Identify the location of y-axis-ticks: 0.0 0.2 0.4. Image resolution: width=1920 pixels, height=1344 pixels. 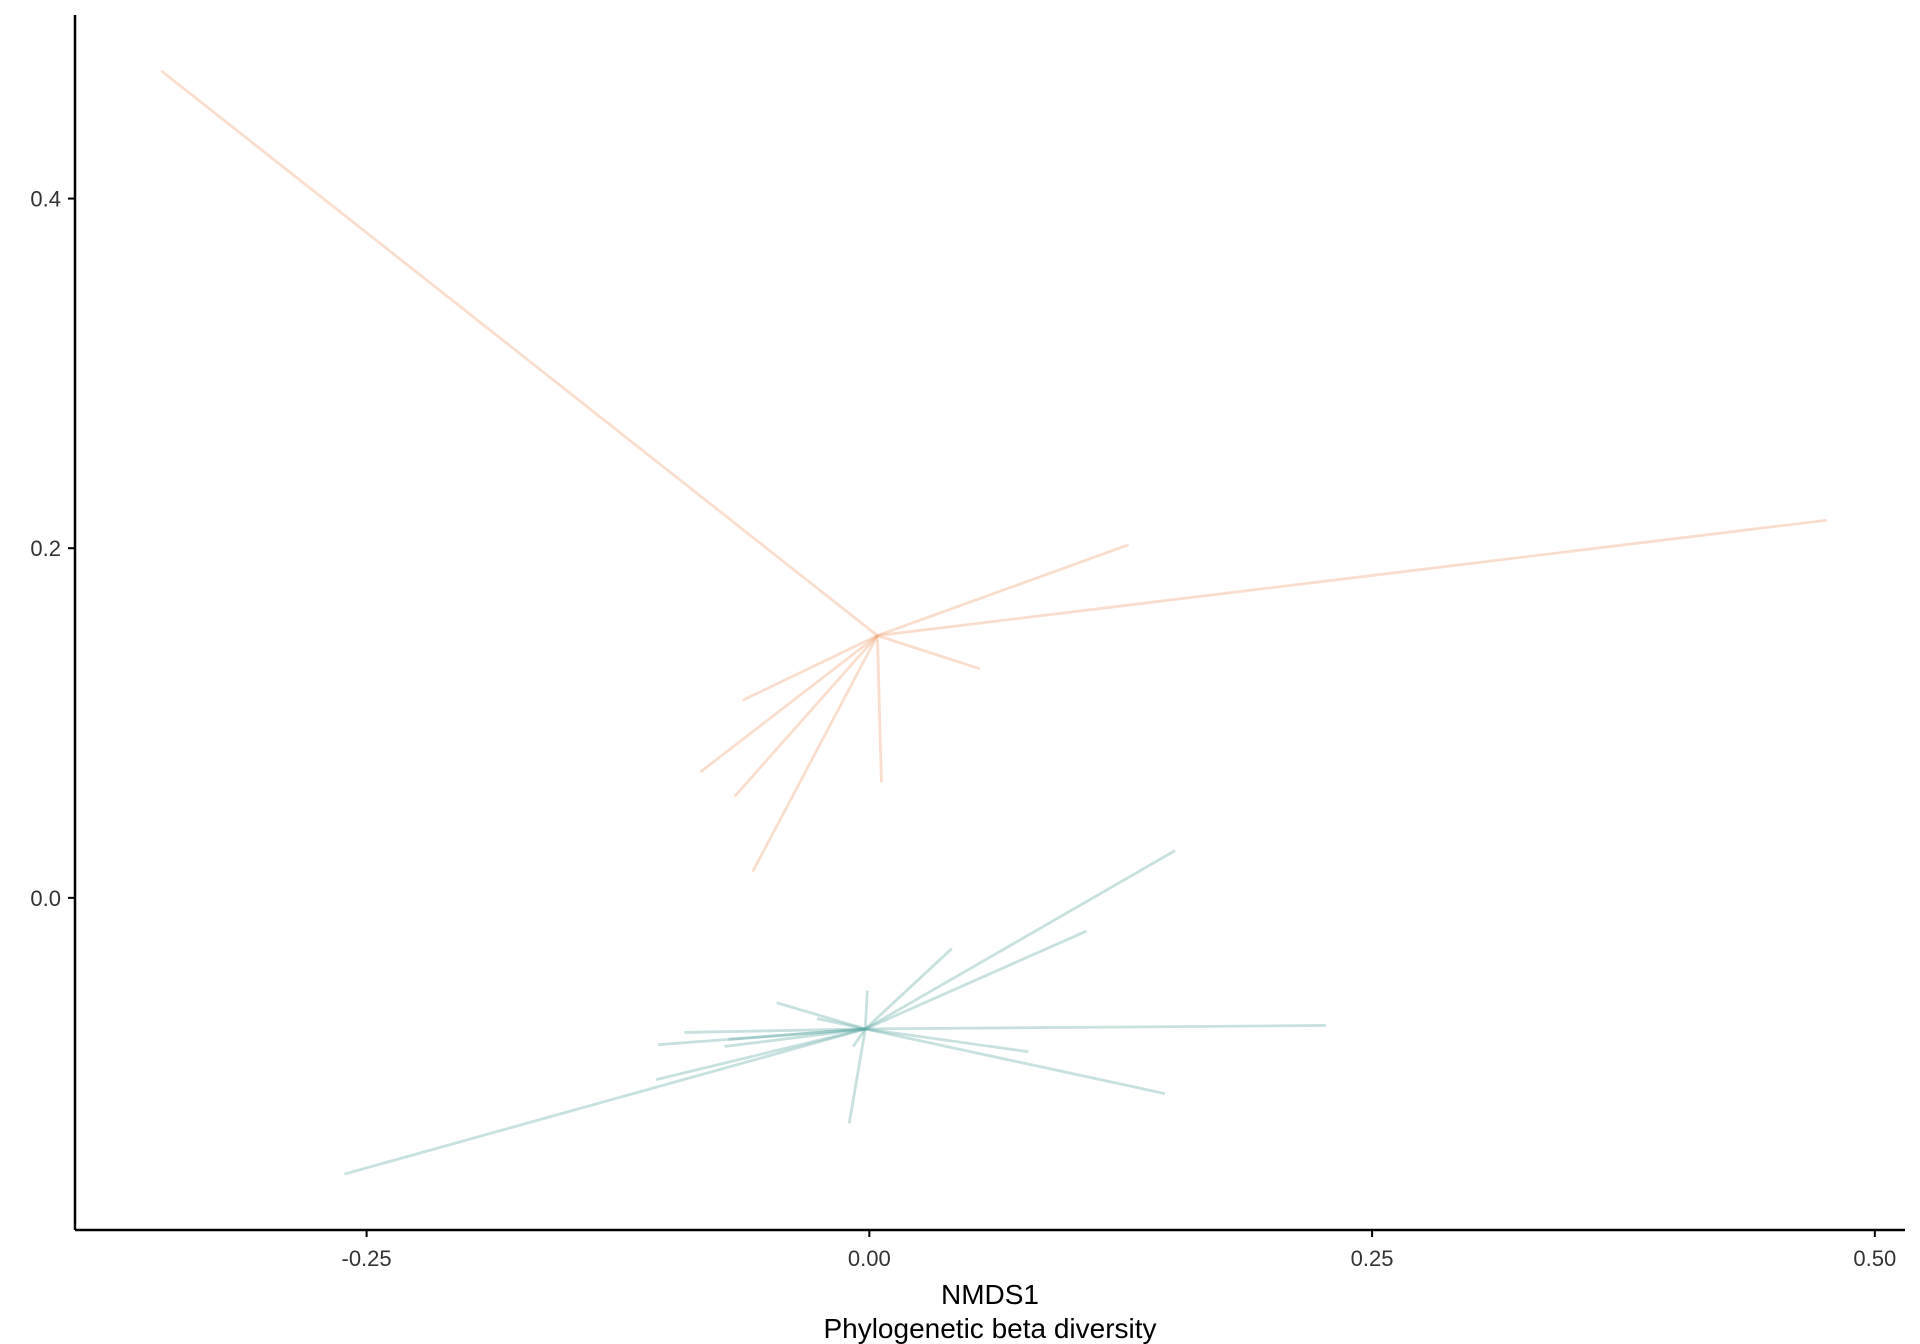
(52, 549).